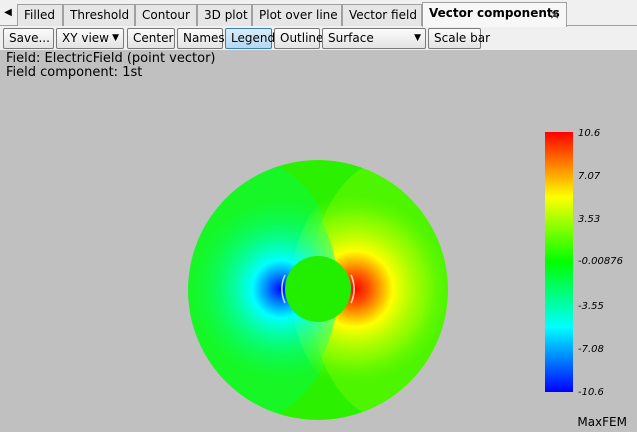 Image resolution: width=637 pixels, height=432 pixels. What do you see at coordinates (111, 58) in the screenshot?
I see `field-info: Field: ElectricField (point vector)` at bounding box center [111, 58].